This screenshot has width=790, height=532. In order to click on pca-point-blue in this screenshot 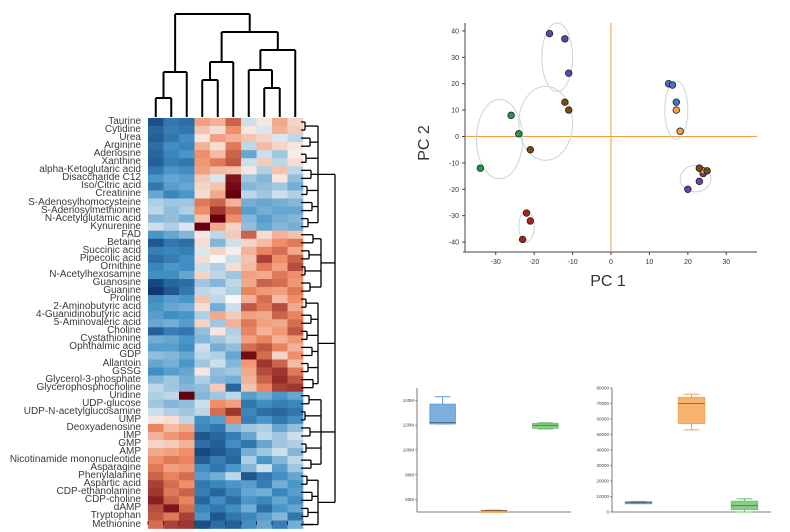, I will do `click(676, 102)`.